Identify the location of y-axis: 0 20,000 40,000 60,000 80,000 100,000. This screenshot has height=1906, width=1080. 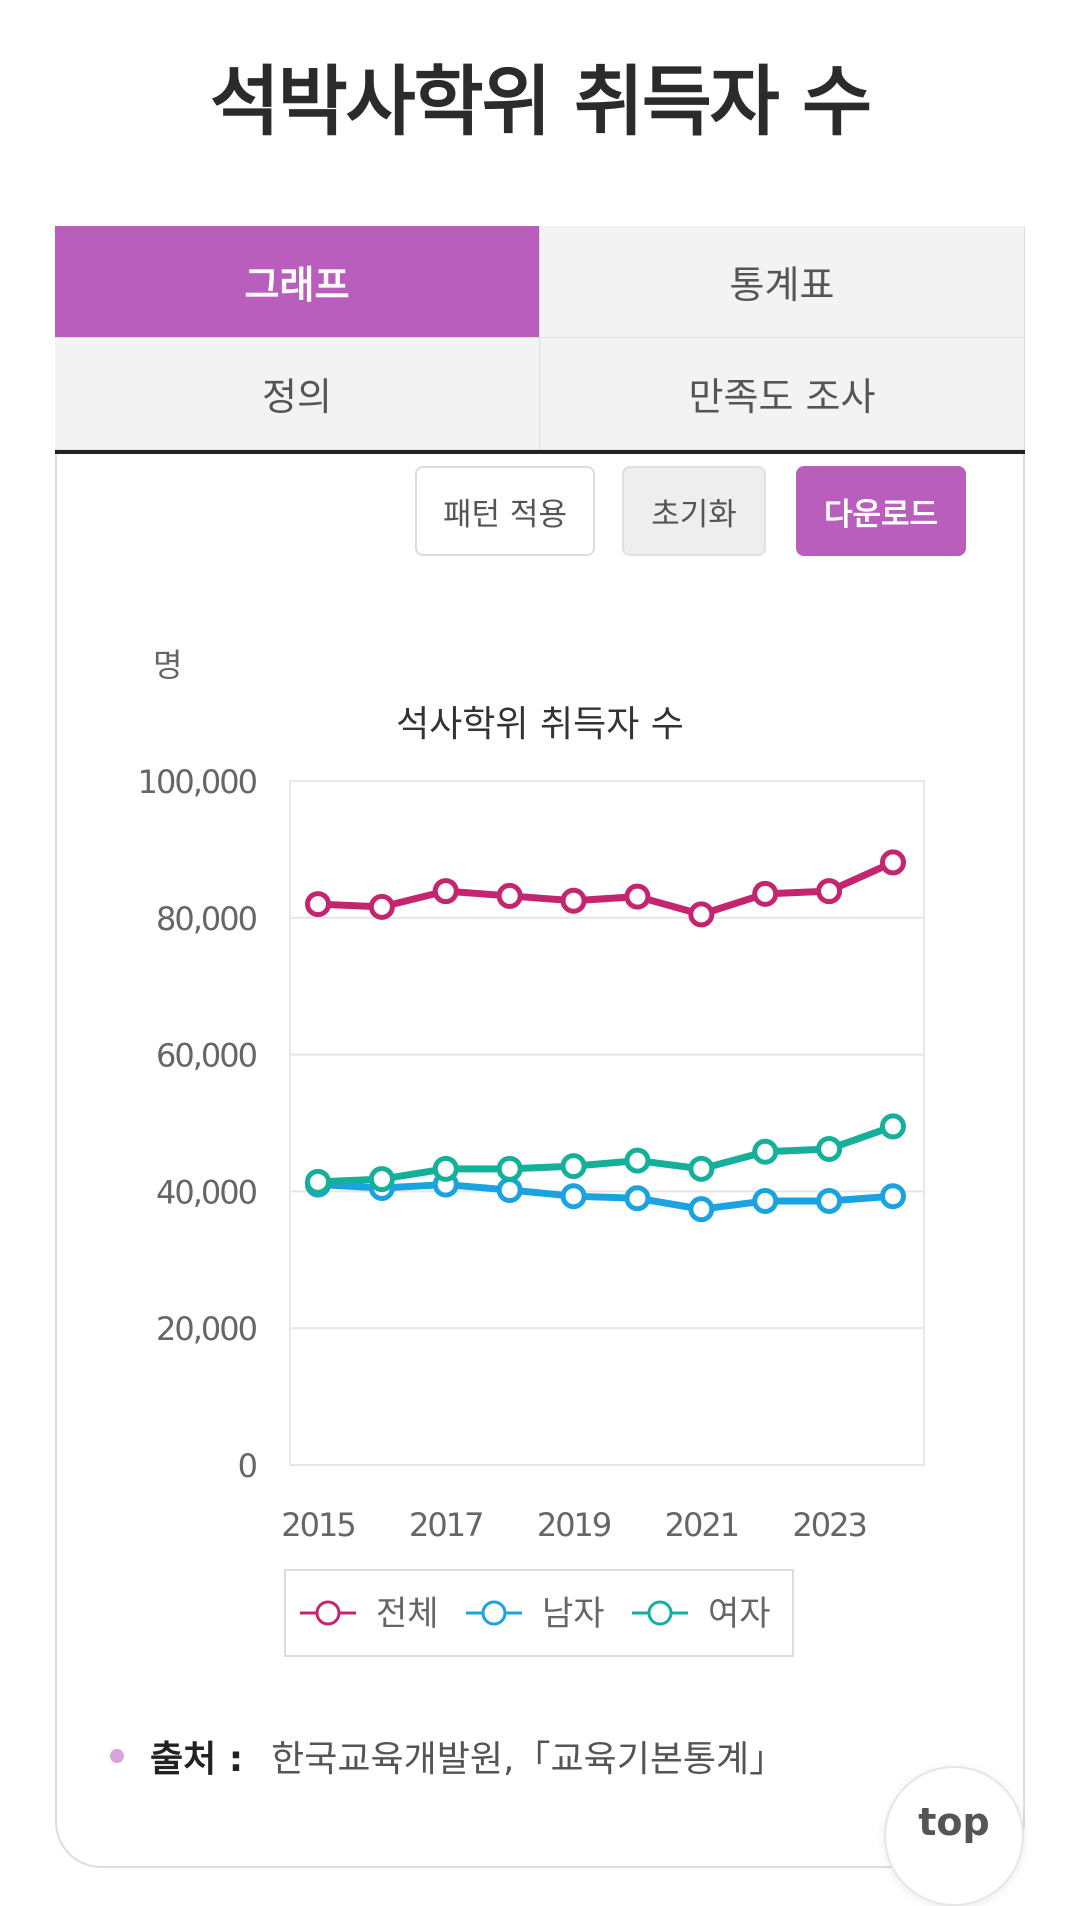
(198, 1124).